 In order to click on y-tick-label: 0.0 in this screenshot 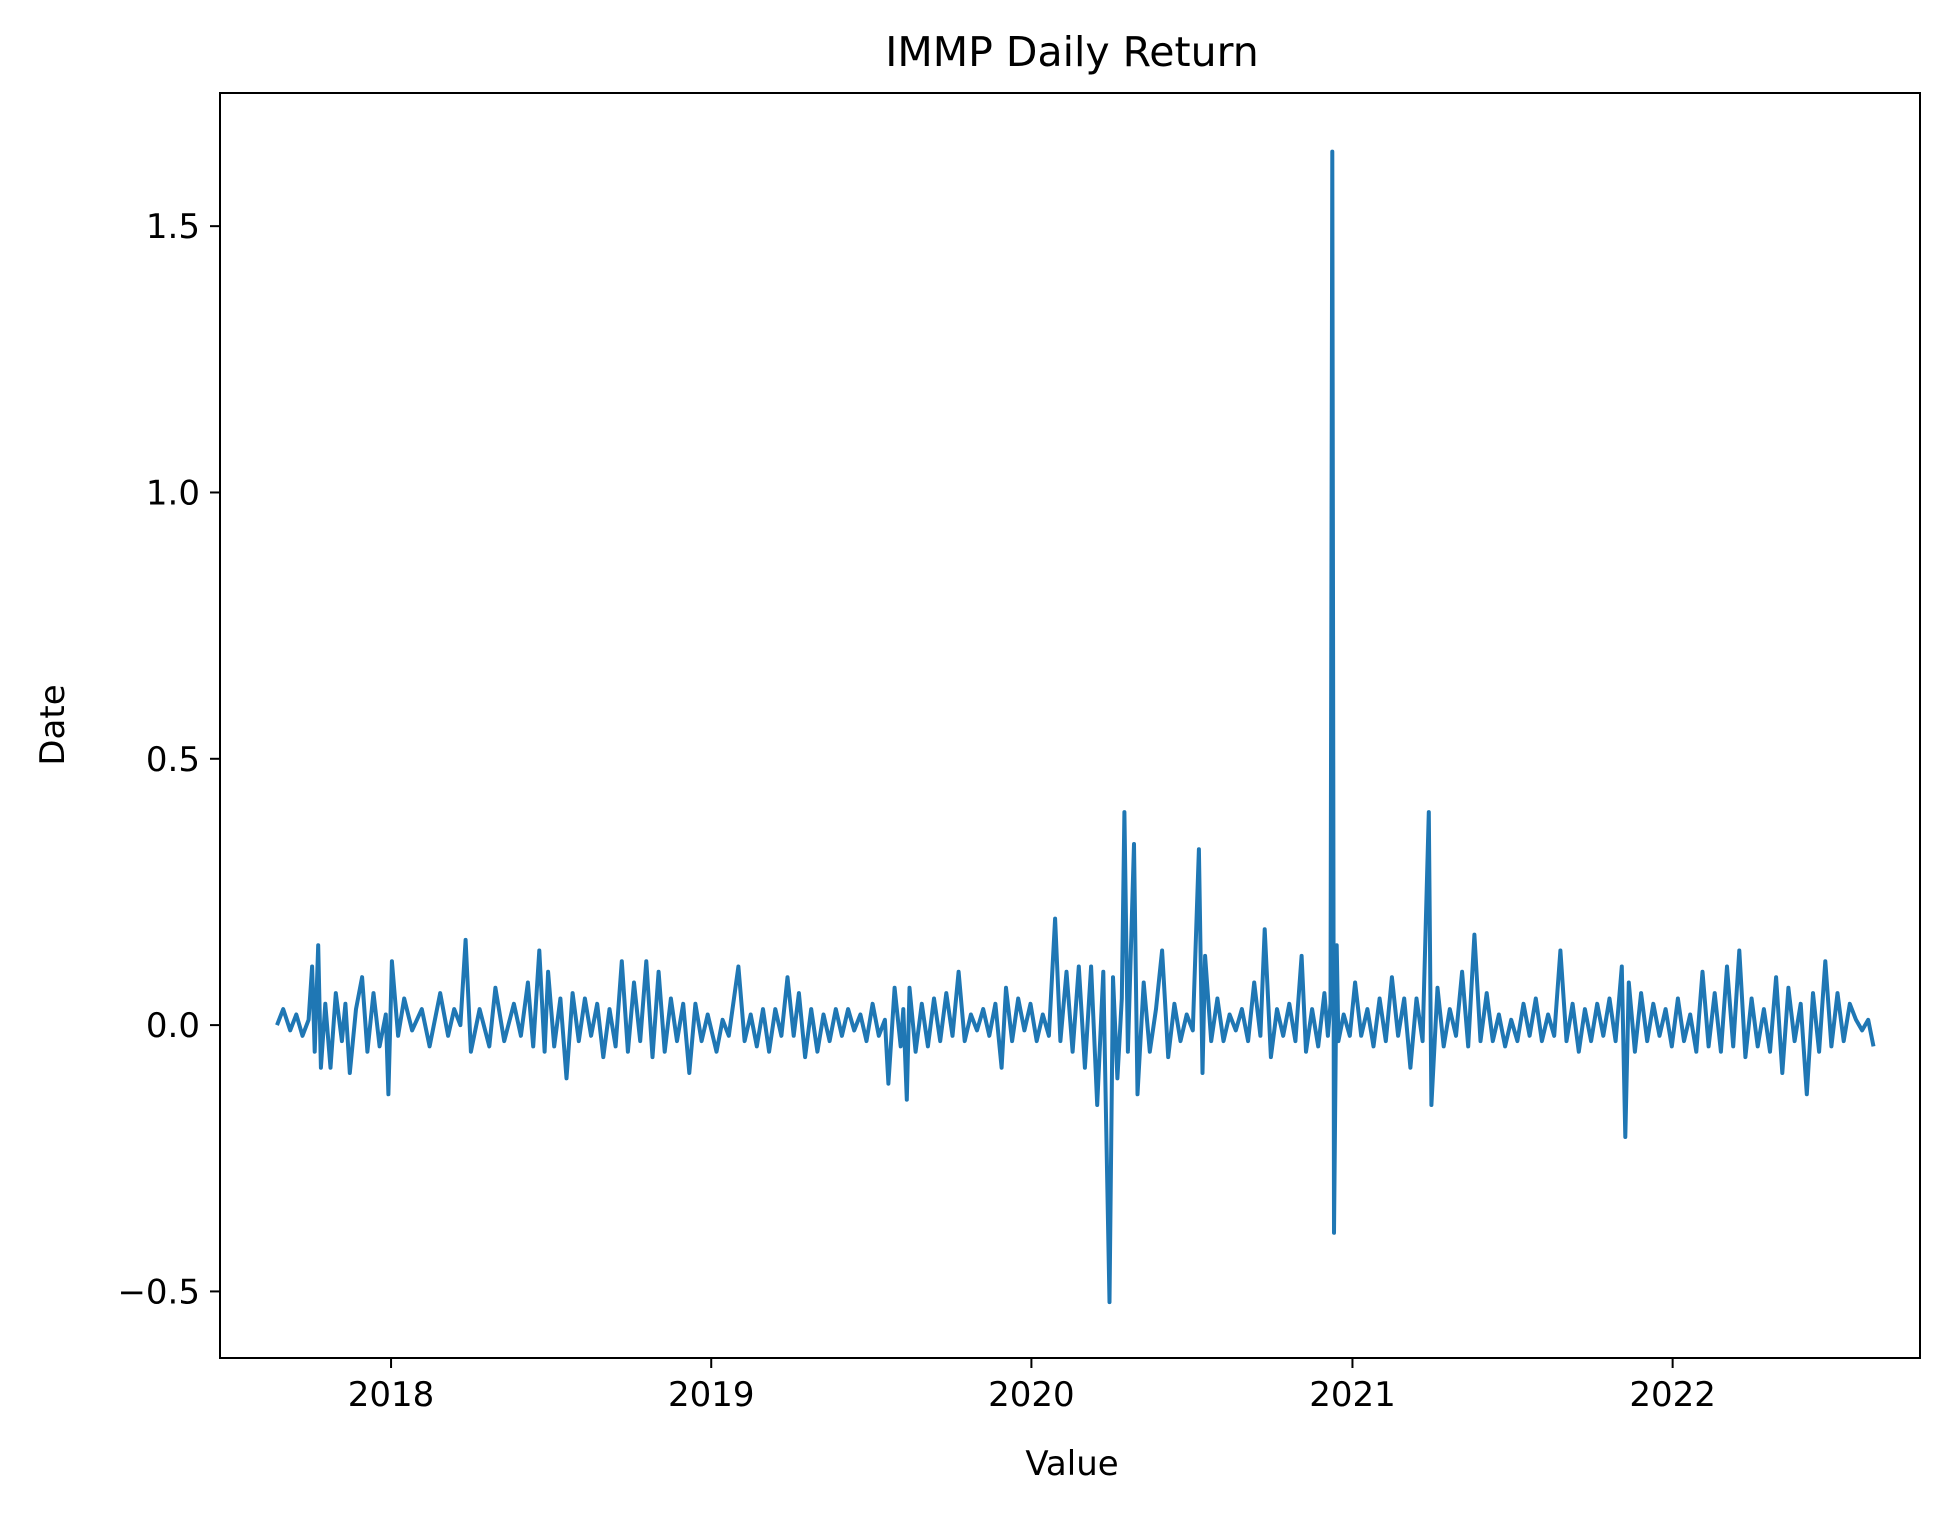, I will do `click(173, 1026)`.